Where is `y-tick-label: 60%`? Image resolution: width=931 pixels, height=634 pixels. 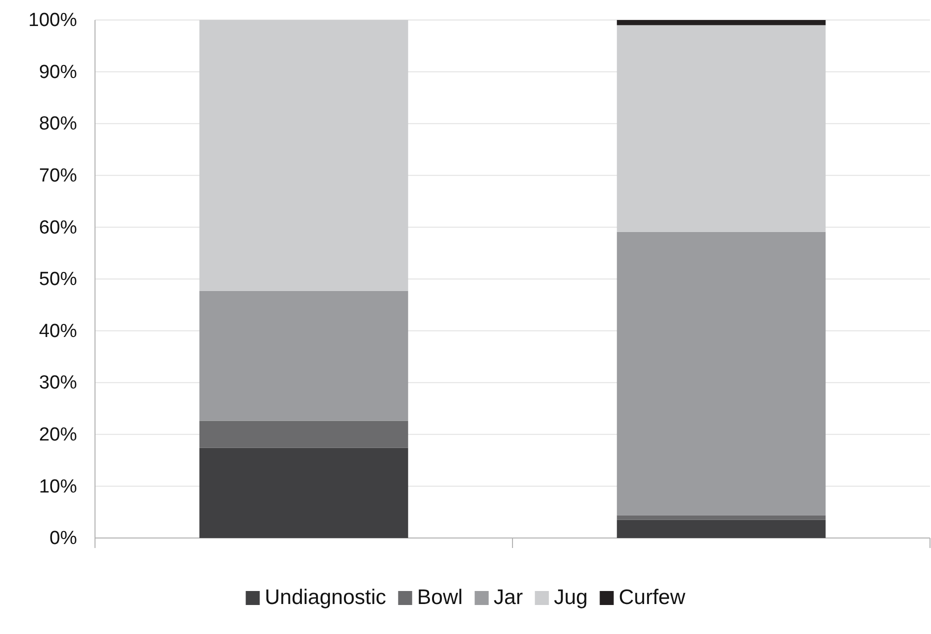
y-tick-label: 60% is located at coordinates (58, 227).